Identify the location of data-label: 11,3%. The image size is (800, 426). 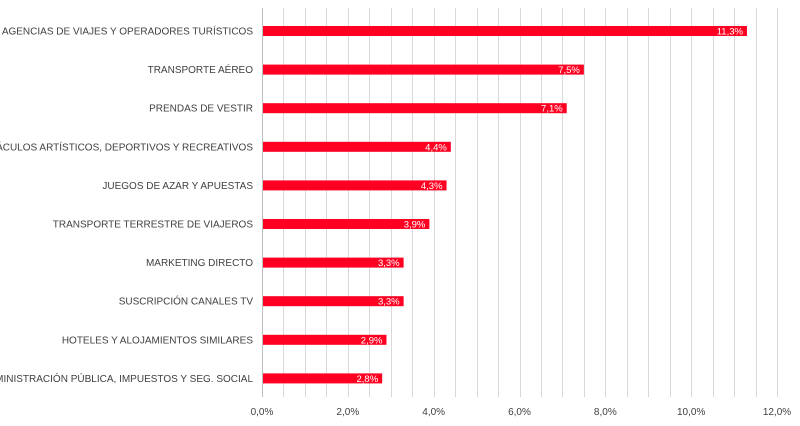
(730, 32).